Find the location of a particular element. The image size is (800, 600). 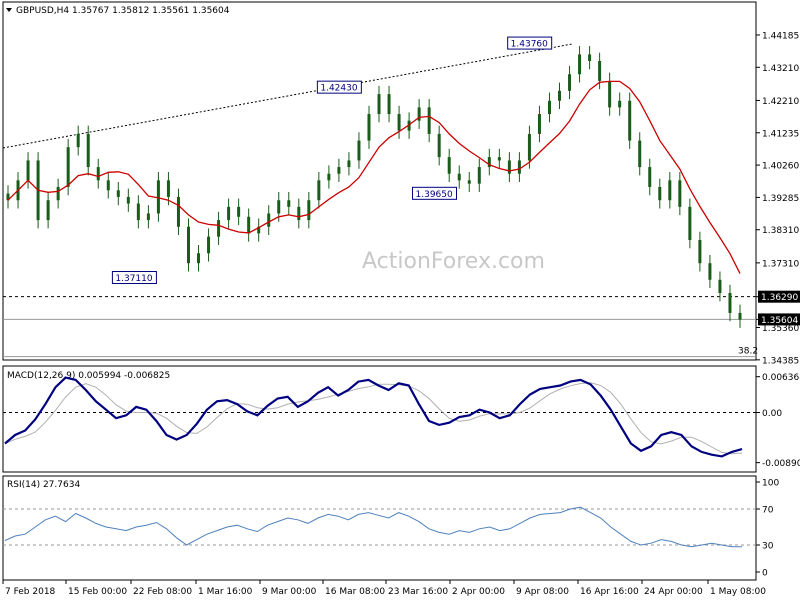

price-tick-label: 1.34385 is located at coordinates (780, 361).